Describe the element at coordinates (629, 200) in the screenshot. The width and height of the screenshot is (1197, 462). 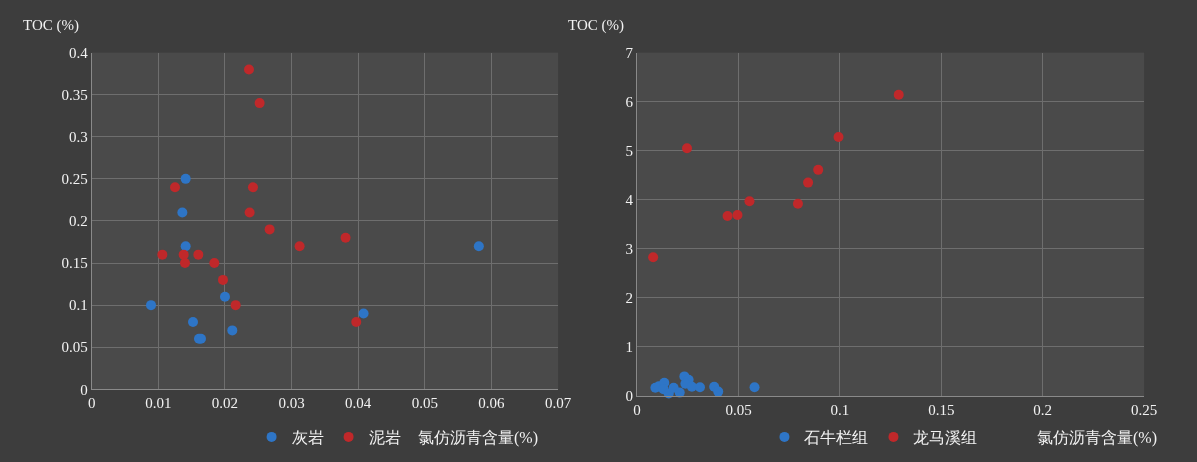
I see `y-tick-label: 4` at that location.